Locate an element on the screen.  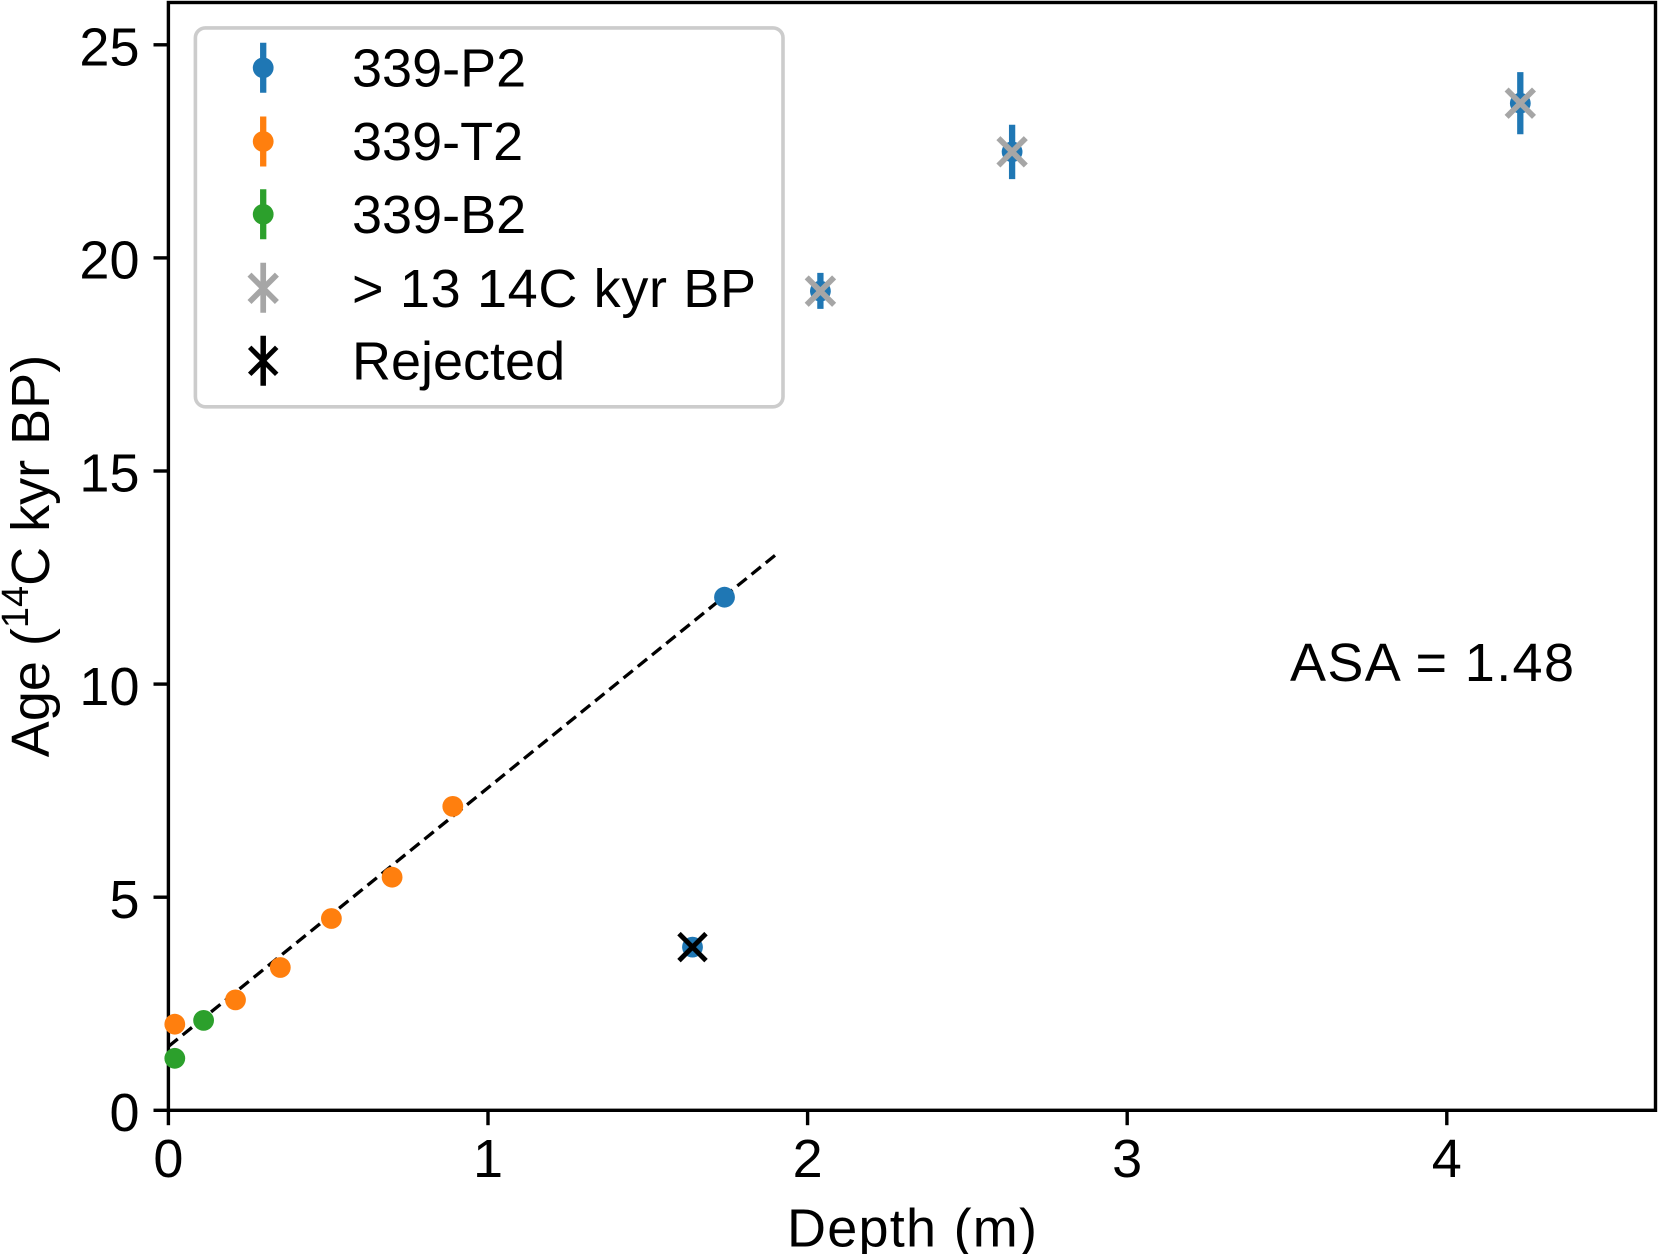
svg-text: Rejected is located at coordinates (458, 361).